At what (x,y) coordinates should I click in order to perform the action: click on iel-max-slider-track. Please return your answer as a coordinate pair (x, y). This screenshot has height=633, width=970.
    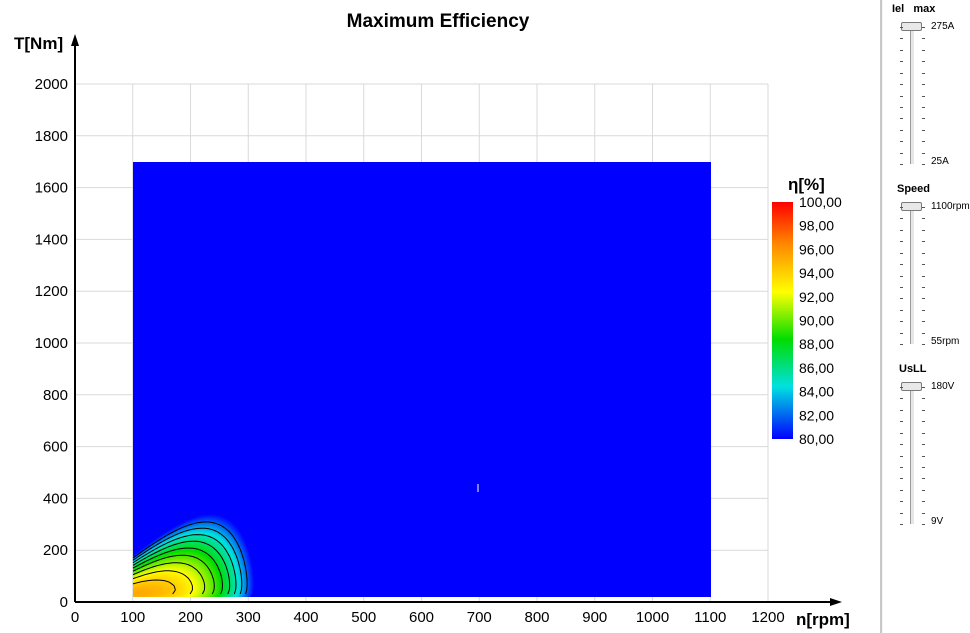
    Looking at the image, I should click on (912, 93).